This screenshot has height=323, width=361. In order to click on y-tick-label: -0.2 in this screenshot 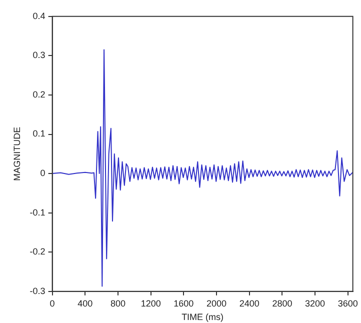, I will do `click(38, 251)`.